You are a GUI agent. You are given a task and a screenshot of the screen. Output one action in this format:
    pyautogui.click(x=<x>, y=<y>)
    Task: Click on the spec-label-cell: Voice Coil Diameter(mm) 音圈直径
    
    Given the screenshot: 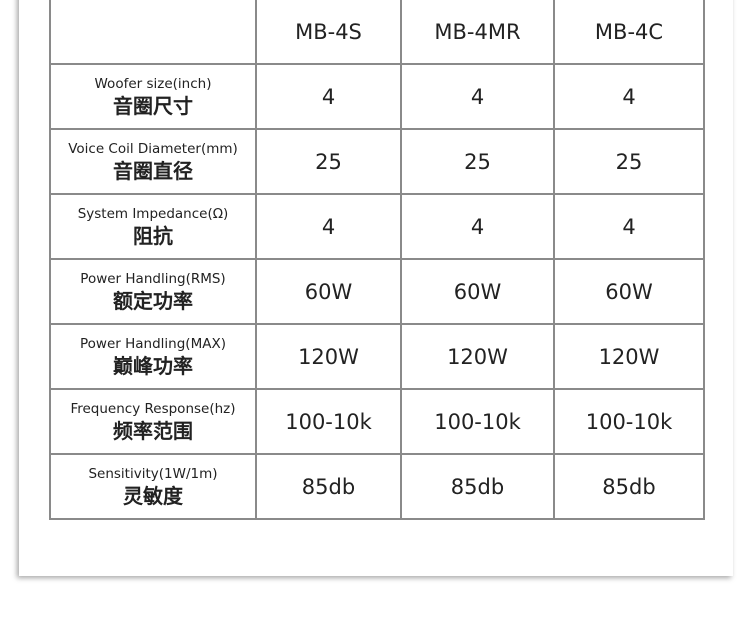 What is the action you would take?
    pyautogui.click(x=153, y=161)
    